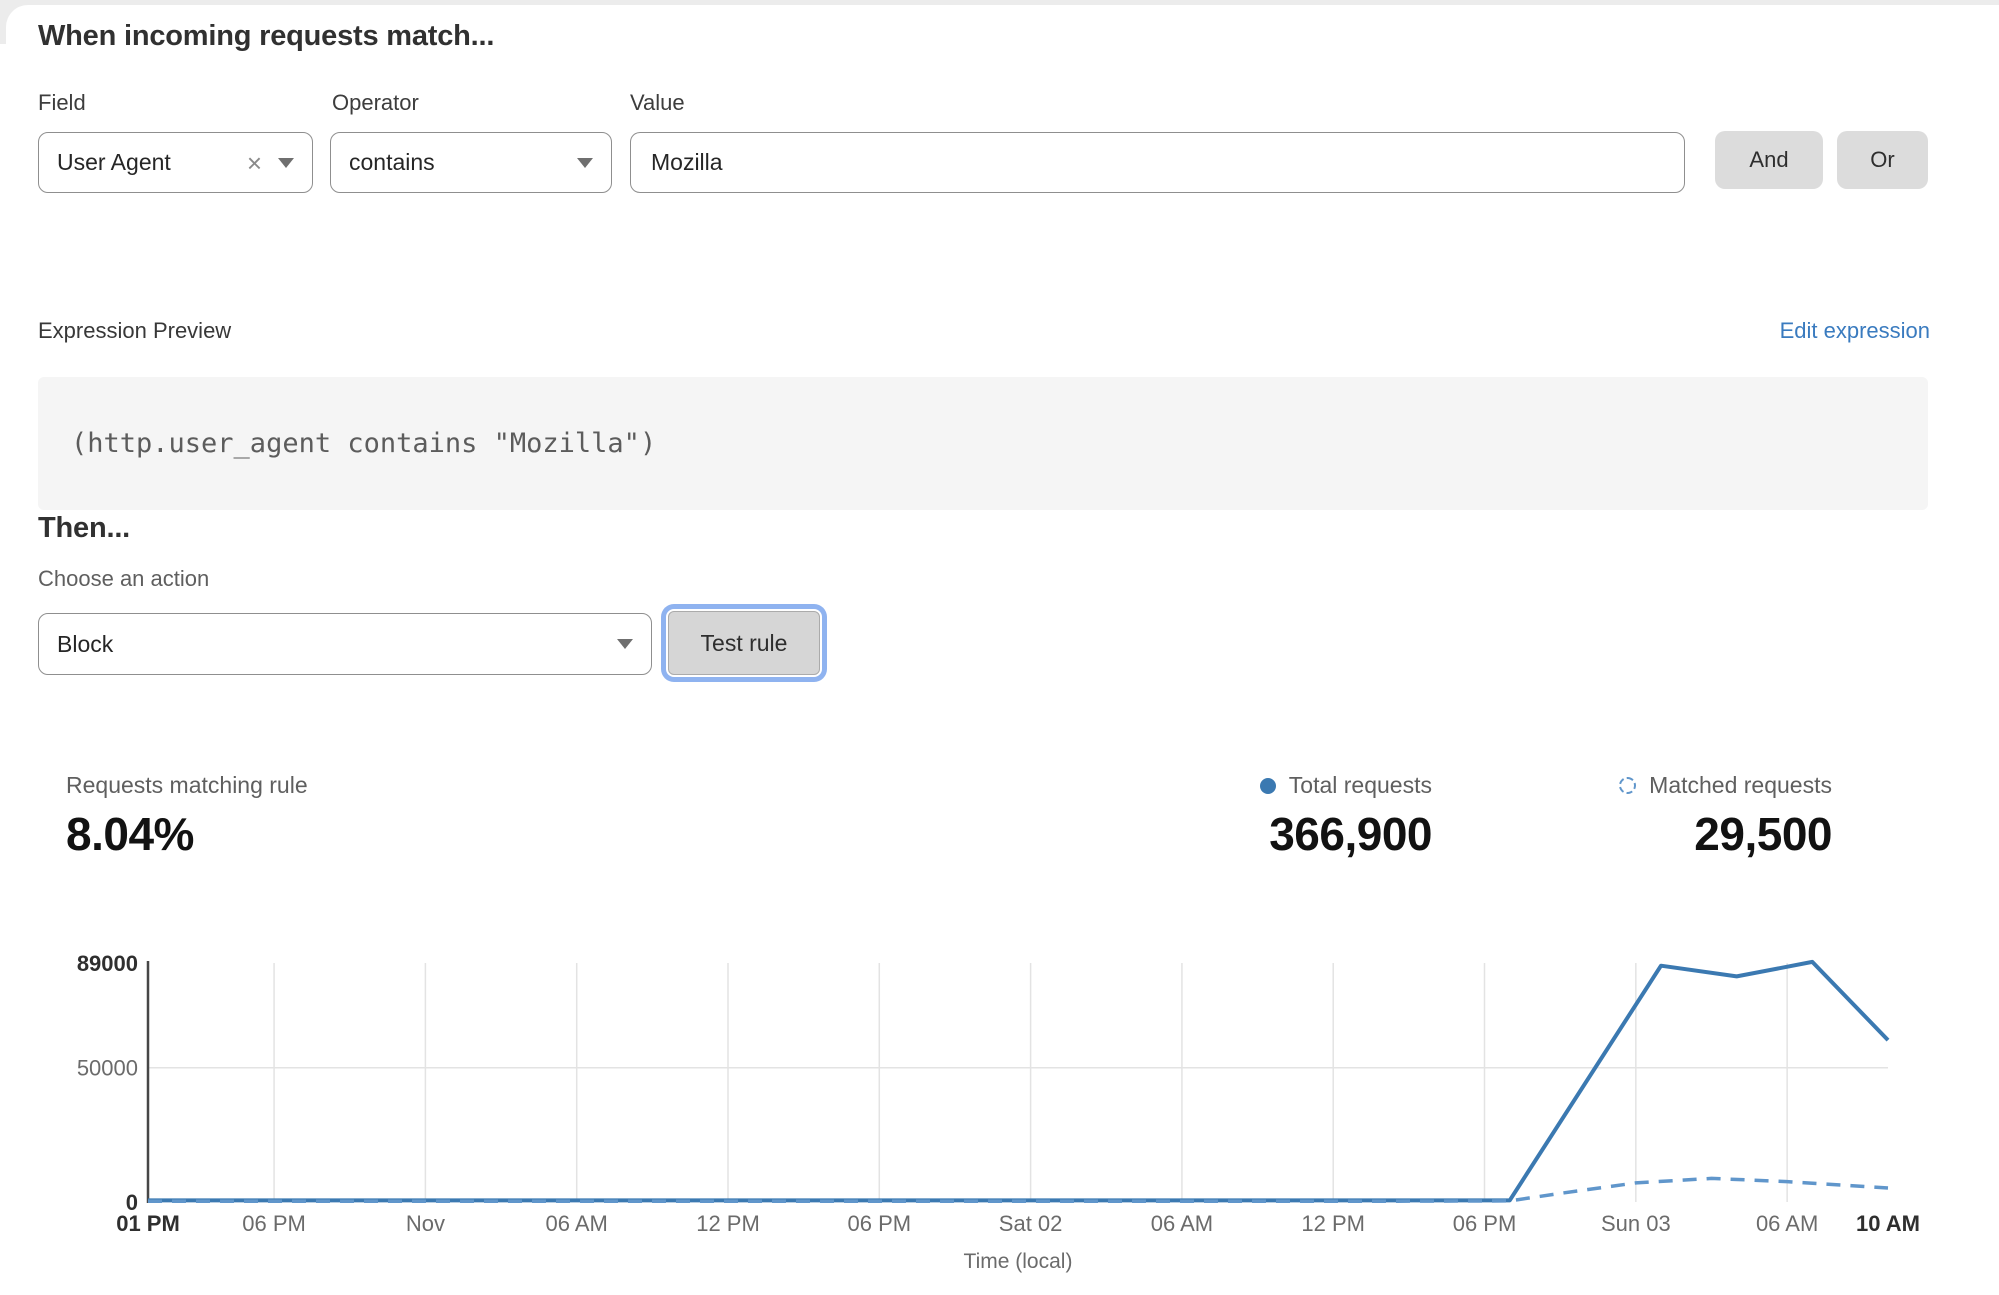  What do you see at coordinates (85, 643) in the screenshot?
I see `action-select-value: Block` at bounding box center [85, 643].